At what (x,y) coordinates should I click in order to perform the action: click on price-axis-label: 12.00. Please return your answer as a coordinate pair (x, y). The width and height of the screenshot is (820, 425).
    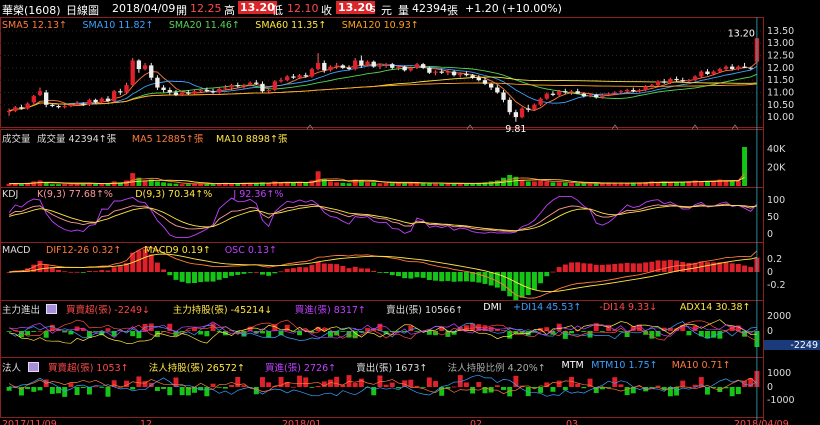
    Looking at the image, I should click on (780, 68).